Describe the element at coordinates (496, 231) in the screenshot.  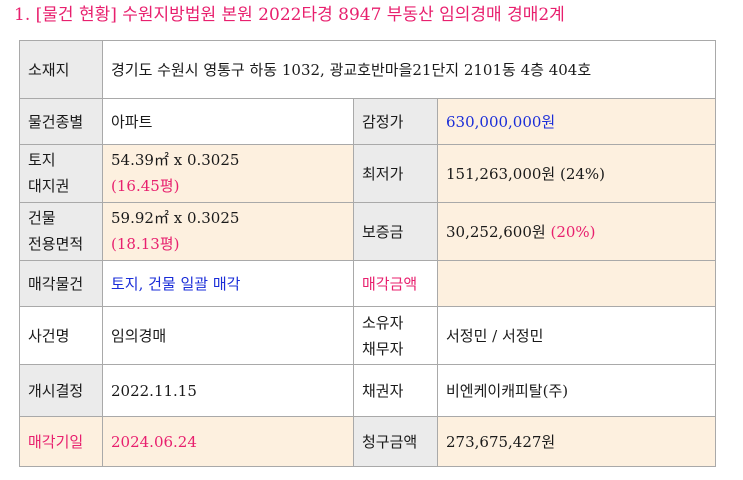
I see `deposit-amount: 30,252,600원` at that location.